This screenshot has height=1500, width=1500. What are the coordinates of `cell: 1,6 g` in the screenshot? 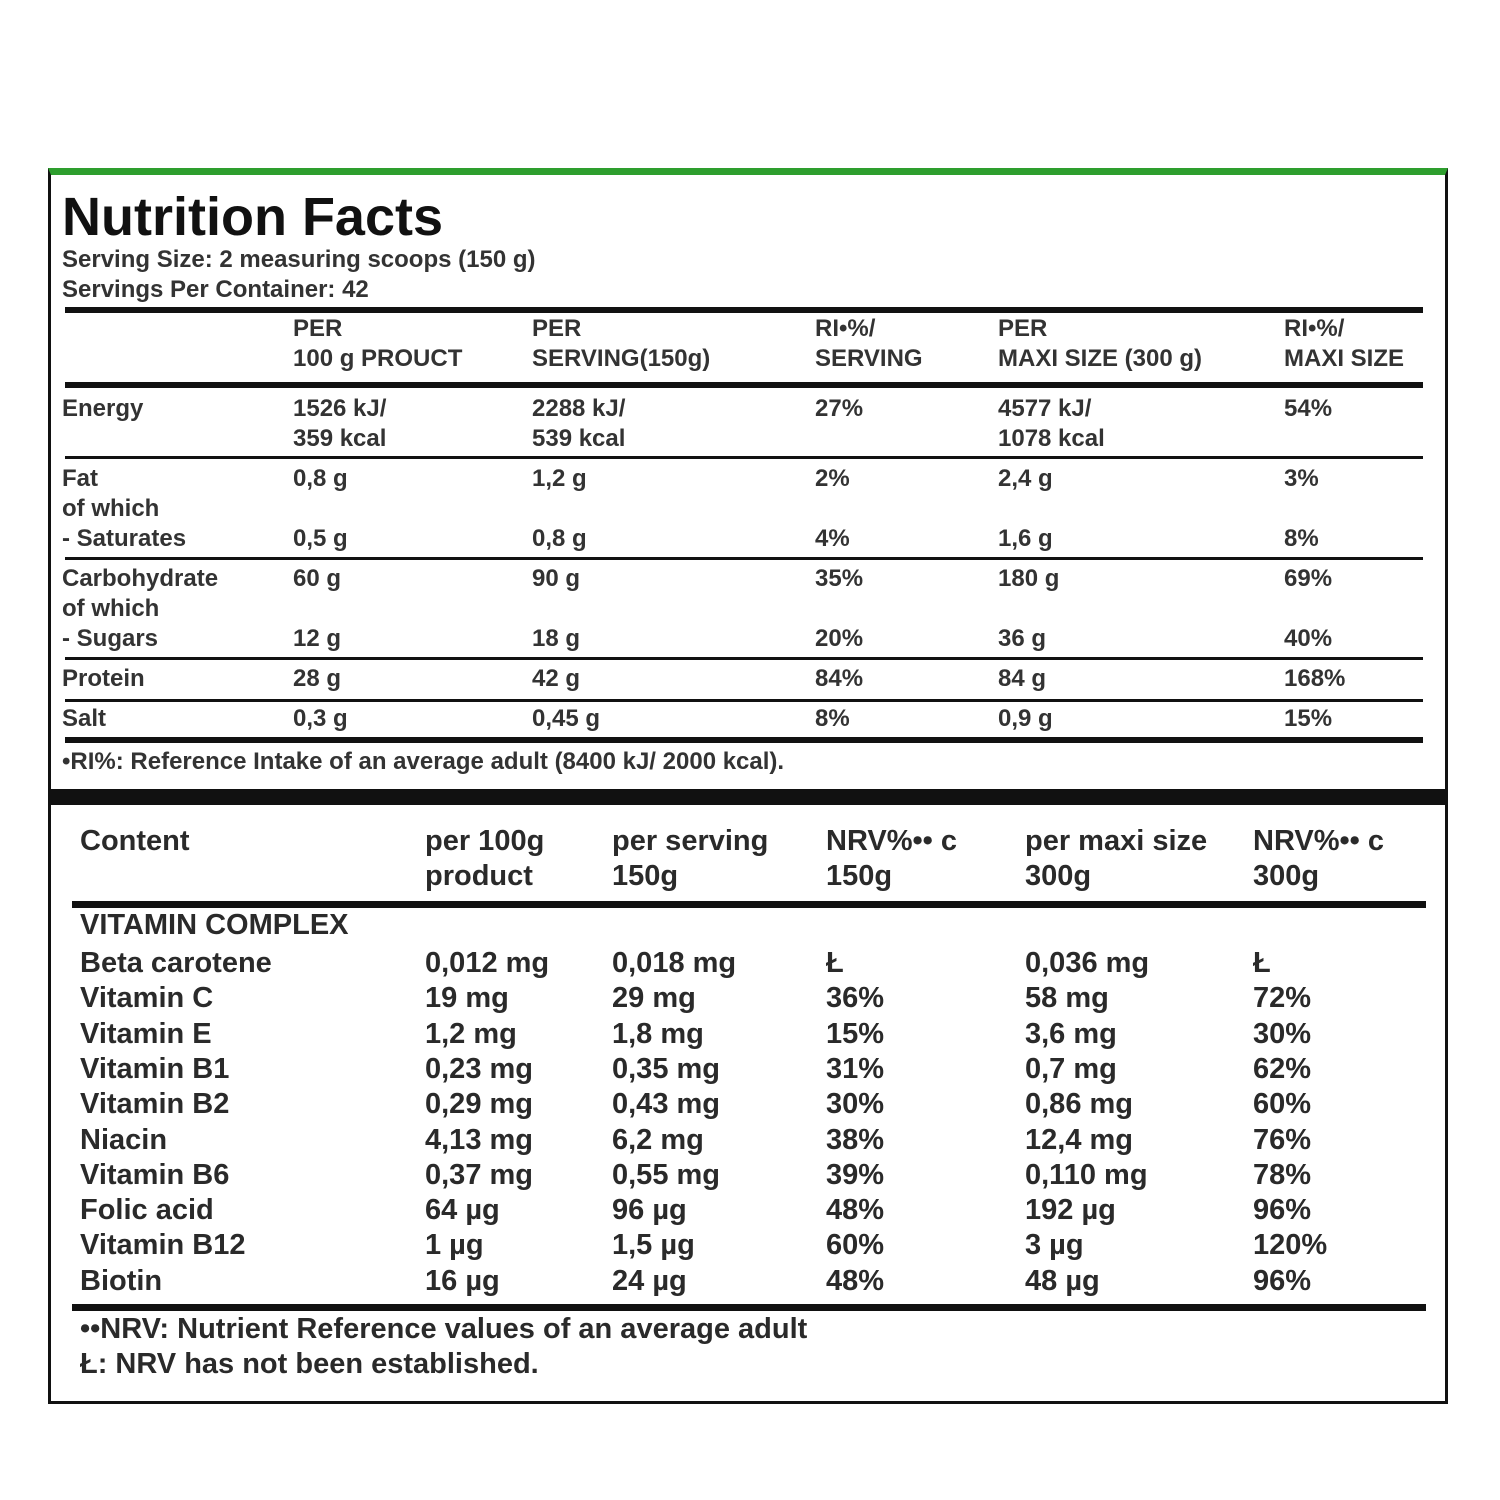 It's located at (1025, 538).